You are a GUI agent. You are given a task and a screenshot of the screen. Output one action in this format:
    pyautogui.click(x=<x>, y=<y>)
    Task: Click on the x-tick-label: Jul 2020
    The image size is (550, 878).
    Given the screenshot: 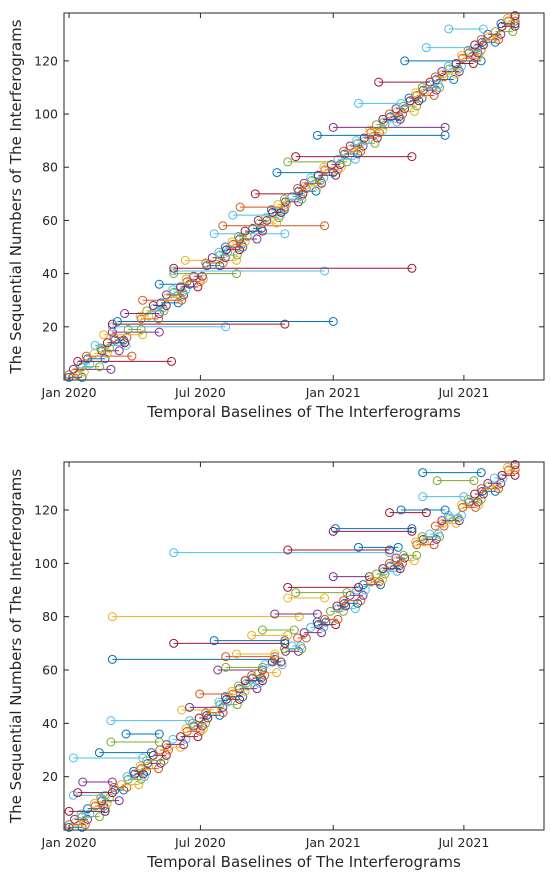 What is the action you would take?
    pyautogui.click(x=200, y=842)
    